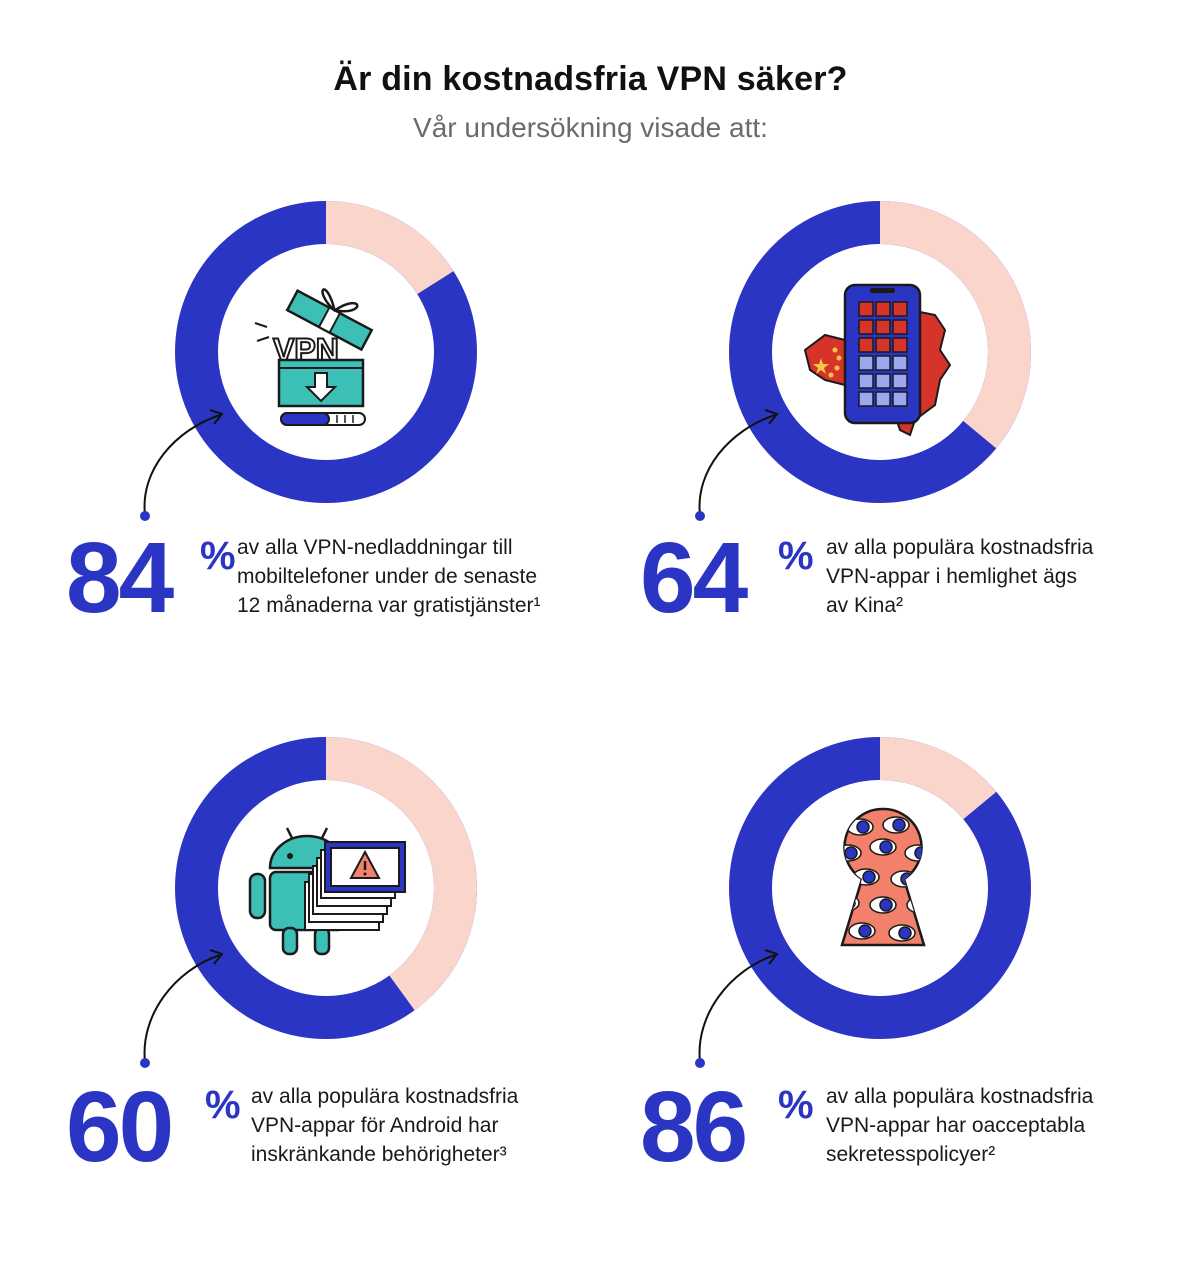 This screenshot has height=1279, width=1181. Describe the element at coordinates (320, 355) in the screenshot. I see `vpn-gift-download-icon: VPN` at that location.